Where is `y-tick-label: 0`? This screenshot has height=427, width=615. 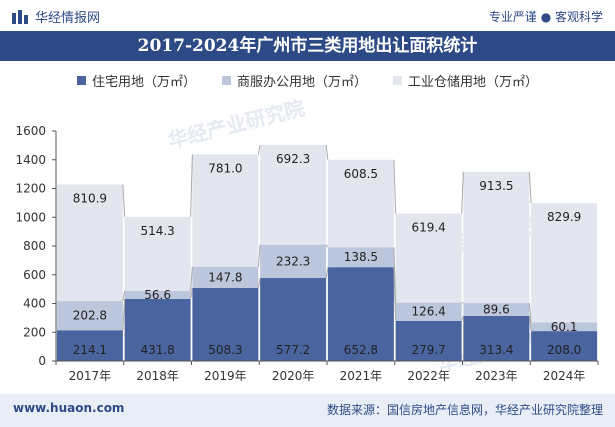 y-tick-label: 0 is located at coordinates (42, 361).